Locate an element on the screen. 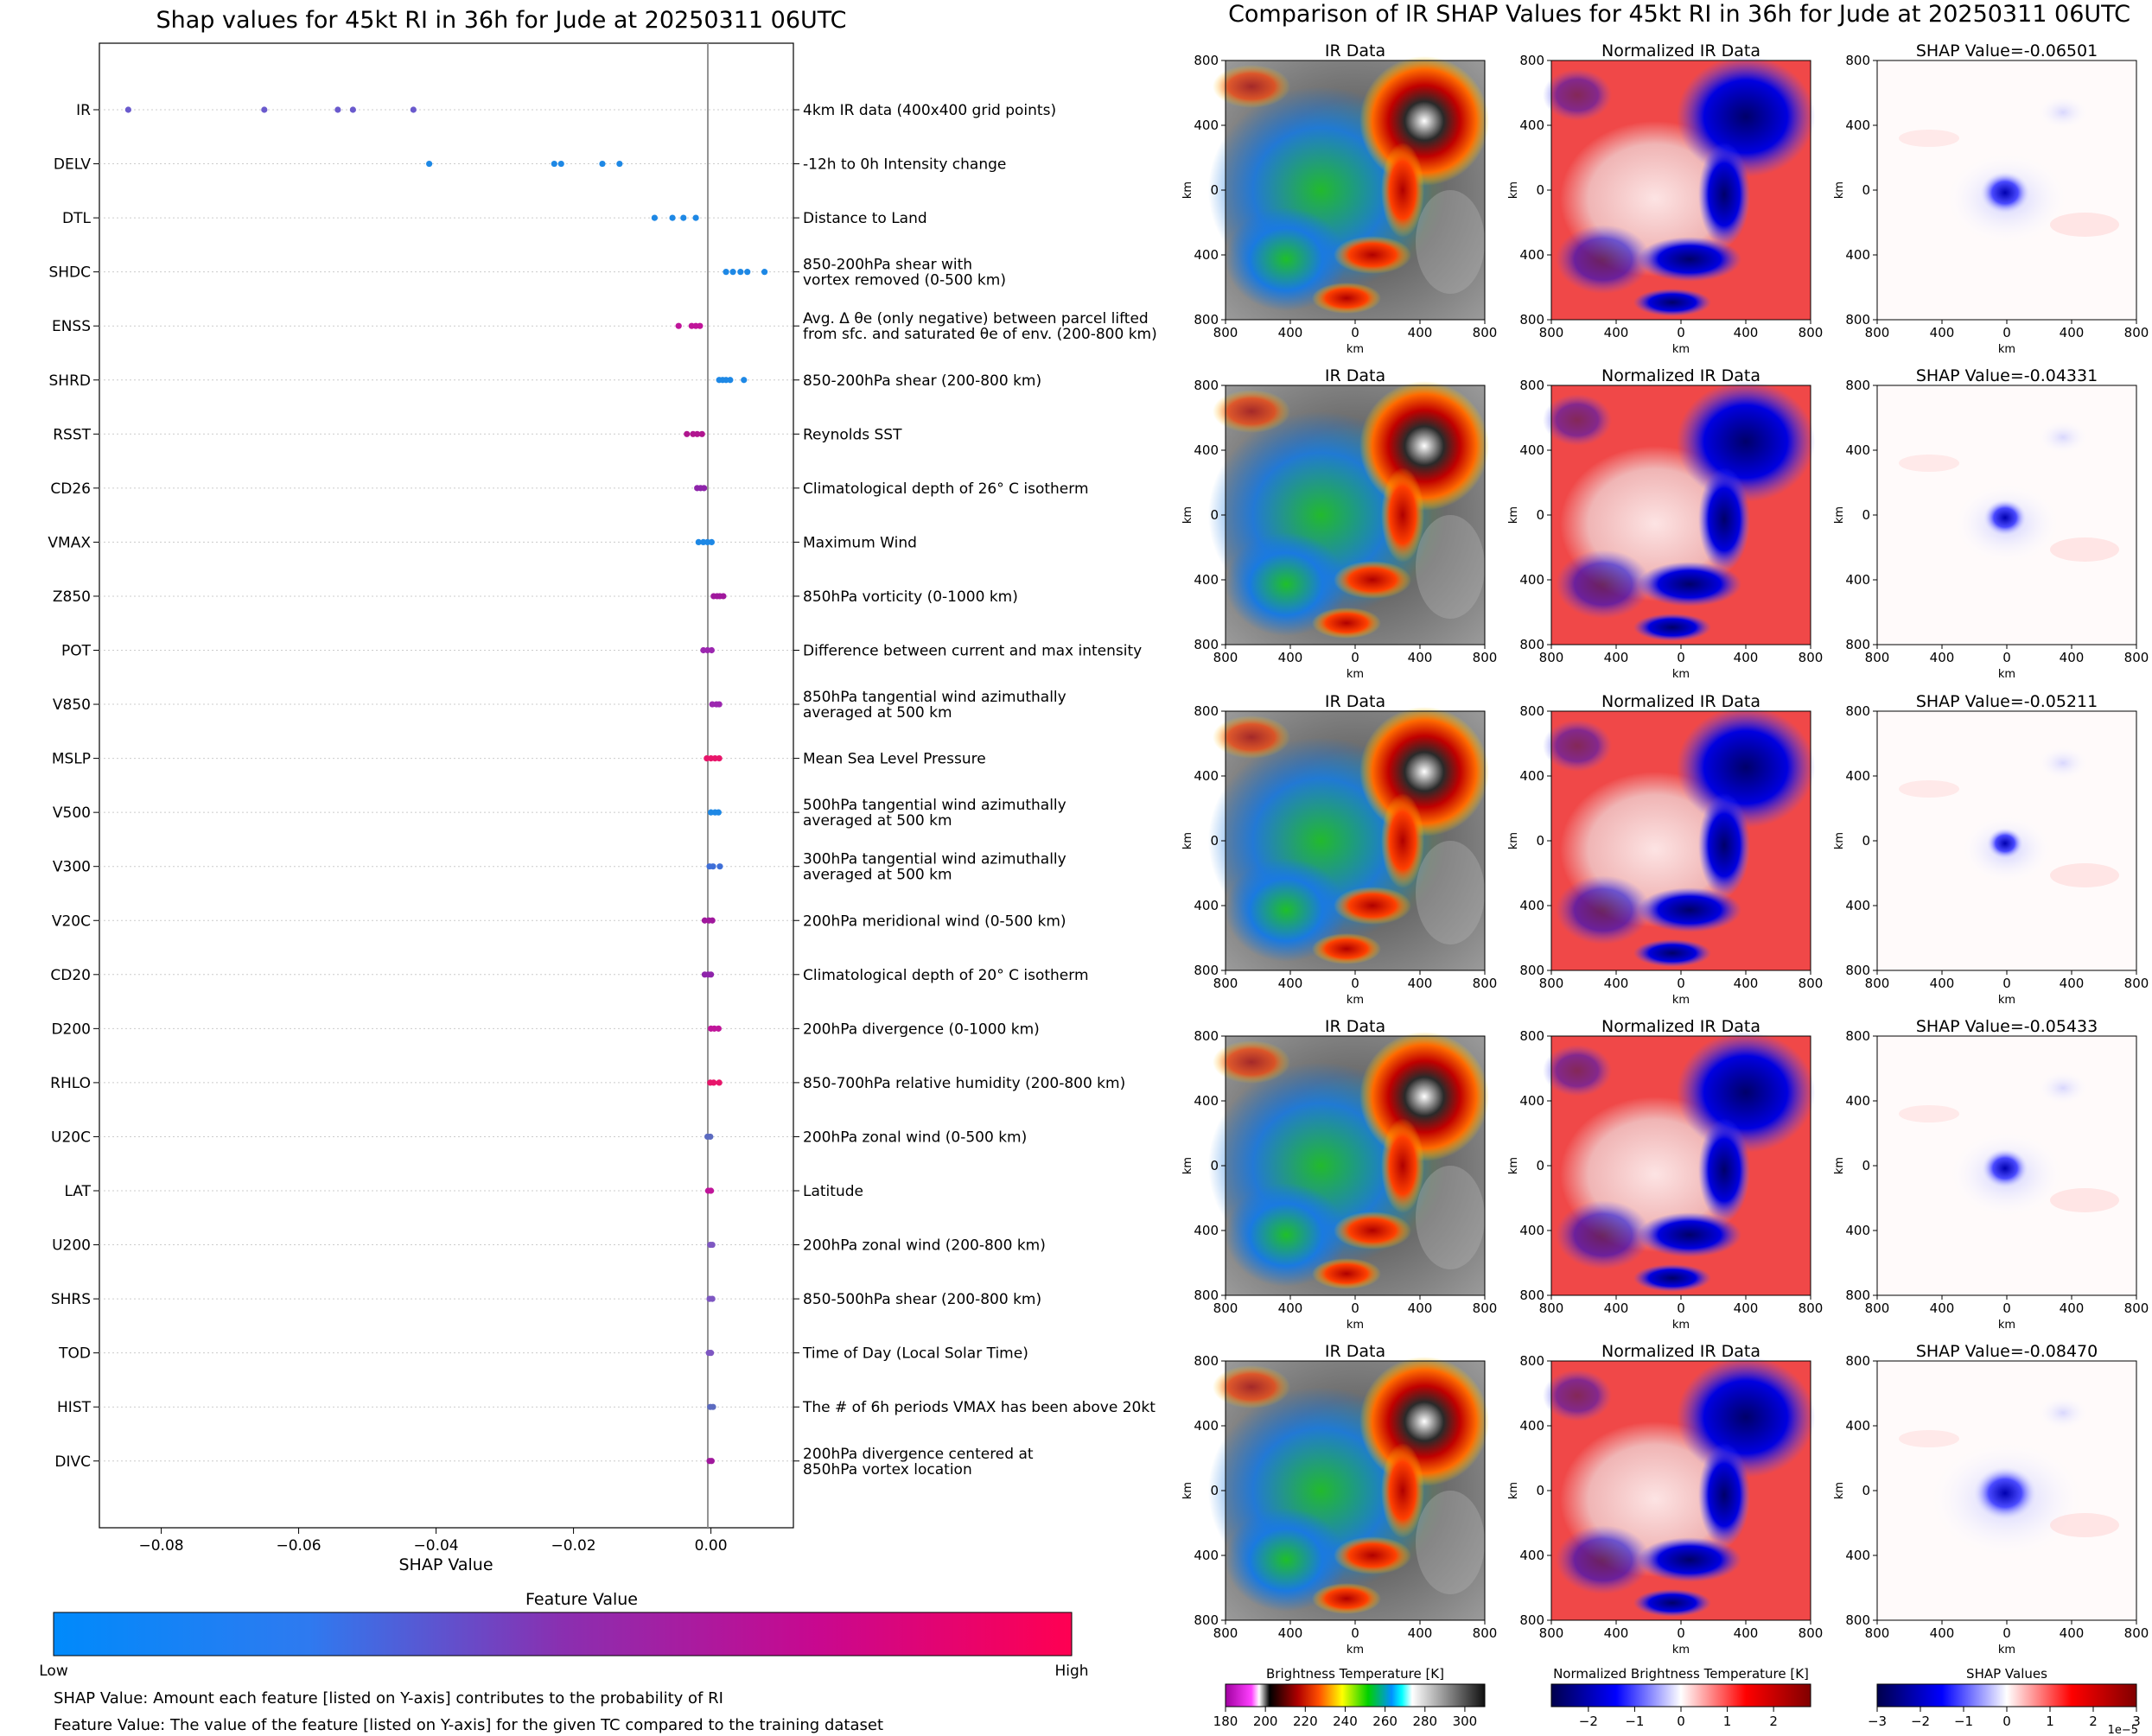 The width and height of the screenshot is (2152, 1736). feature-description-v500: averaged at 500 km is located at coordinates (877, 821).